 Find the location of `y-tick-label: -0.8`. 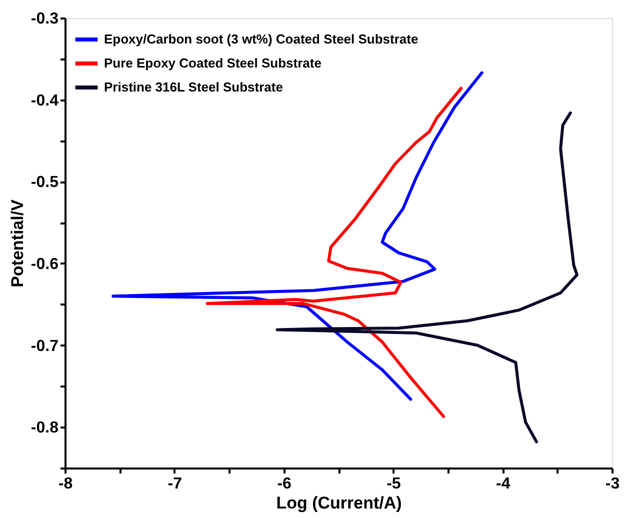

y-tick-label: -0.8 is located at coordinates (44, 428).